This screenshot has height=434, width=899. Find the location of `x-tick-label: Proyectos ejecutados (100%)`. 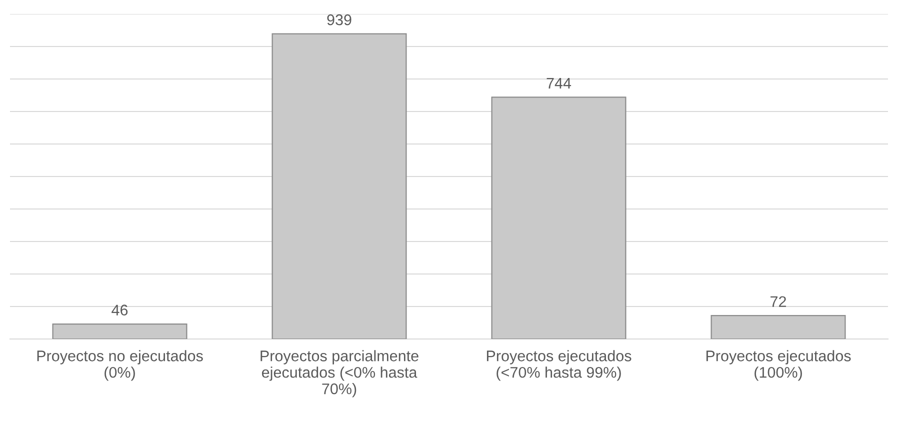

x-tick-label: Proyectos ejecutados (100%) is located at coordinates (778, 365).